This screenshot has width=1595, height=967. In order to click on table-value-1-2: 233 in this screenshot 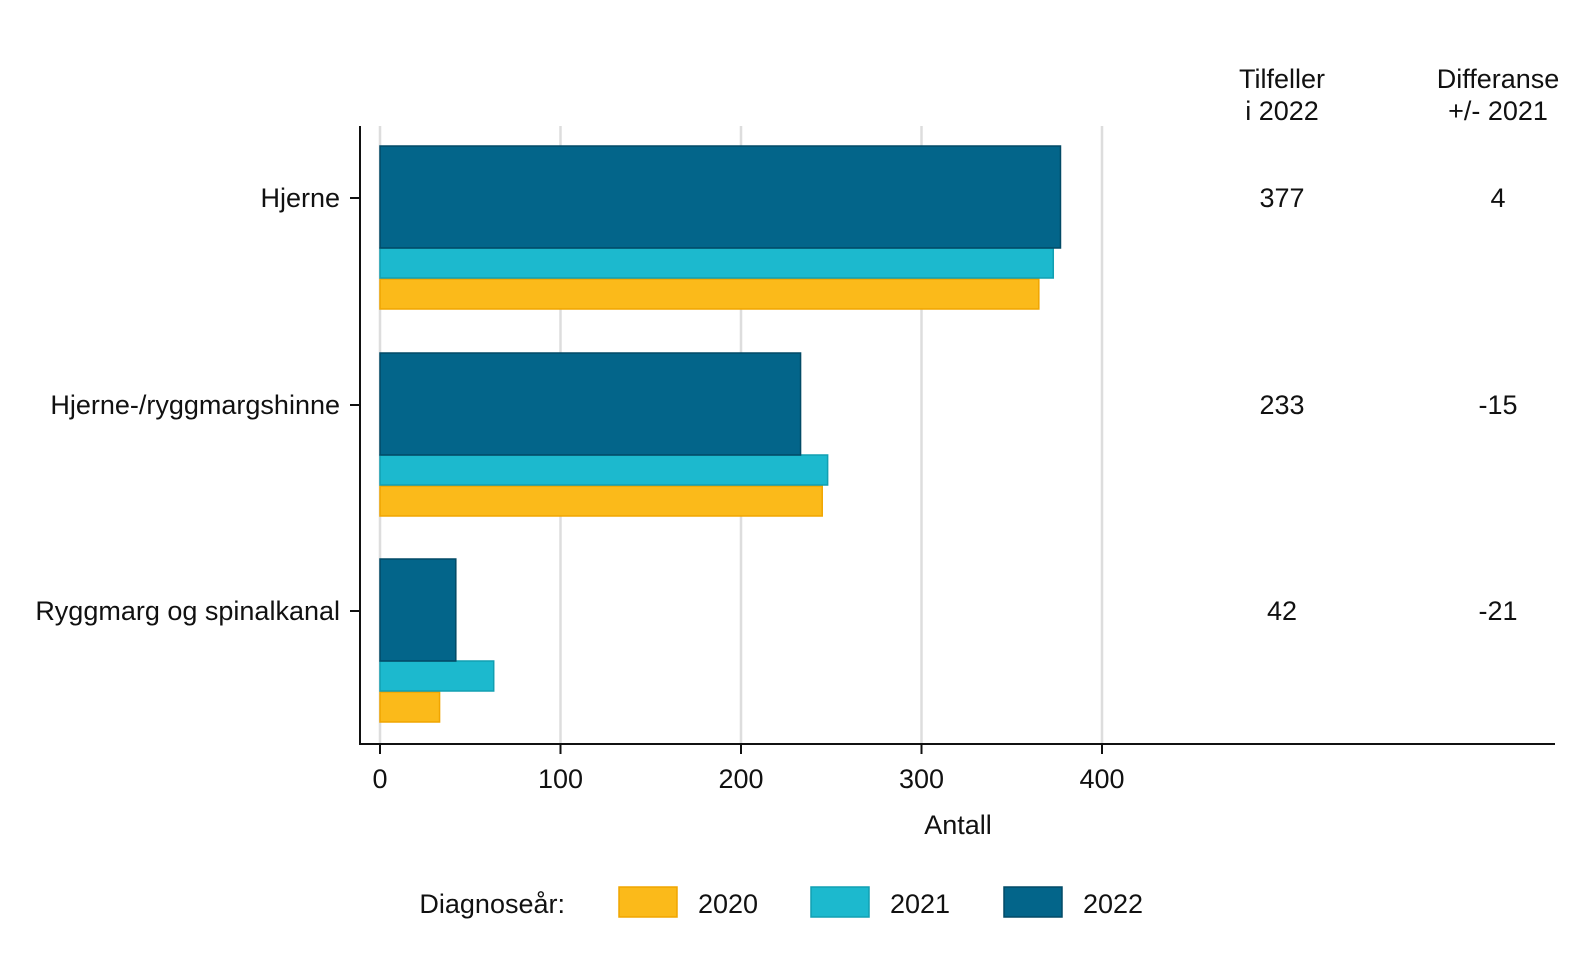, I will do `click(1281, 405)`.